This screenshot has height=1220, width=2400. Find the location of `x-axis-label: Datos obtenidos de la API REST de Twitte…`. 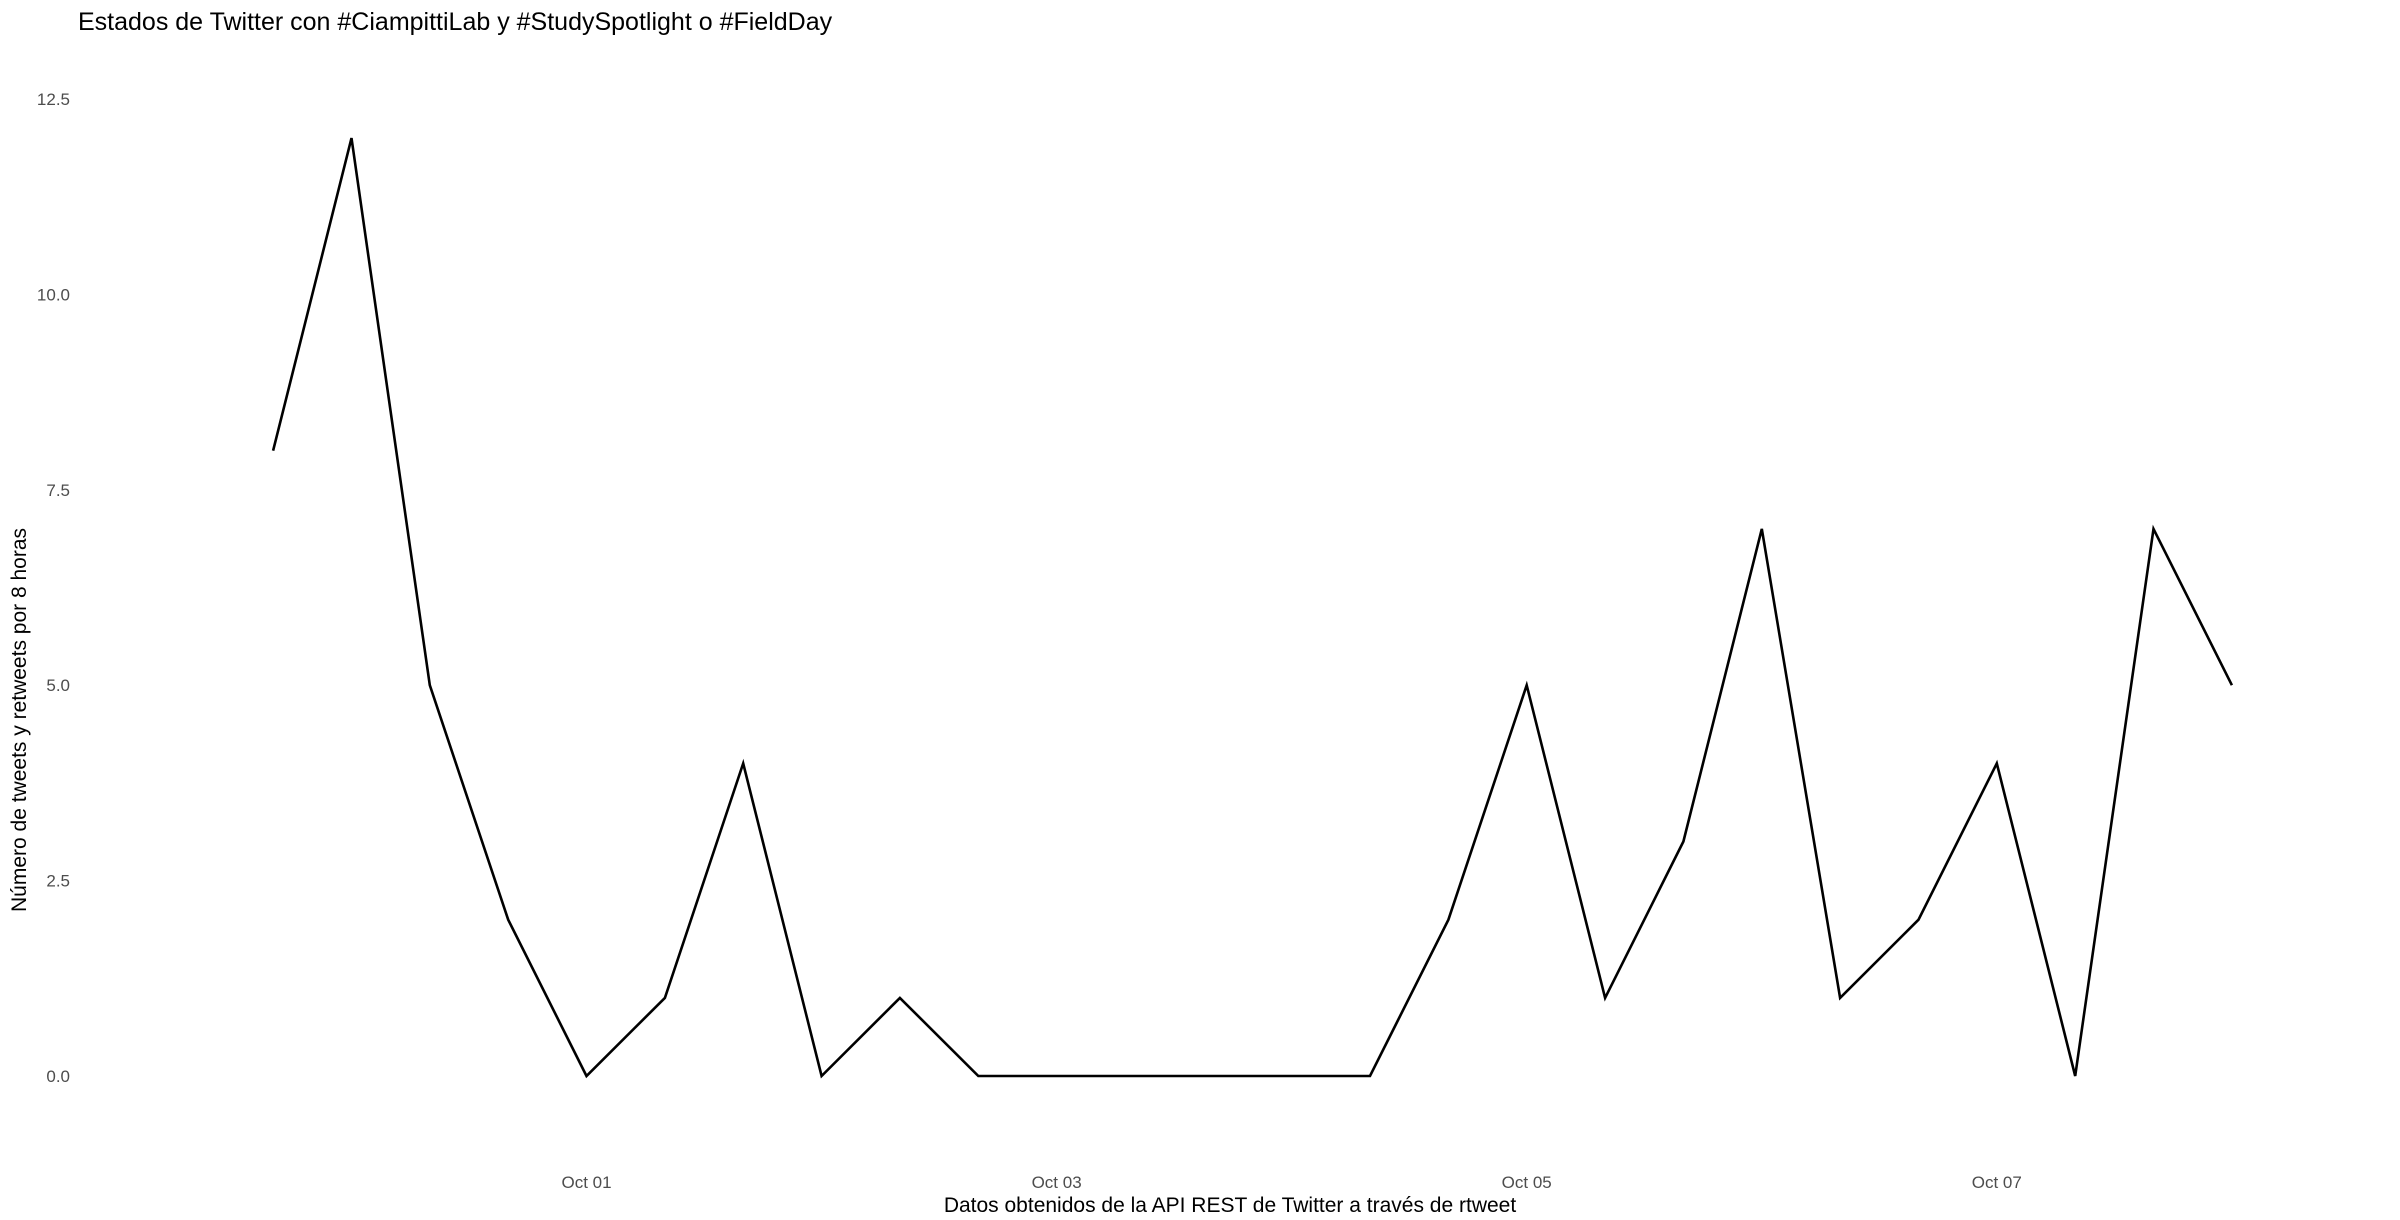

x-axis-label: Datos obtenidos de la API REST de Twitte… is located at coordinates (1230, 1205).